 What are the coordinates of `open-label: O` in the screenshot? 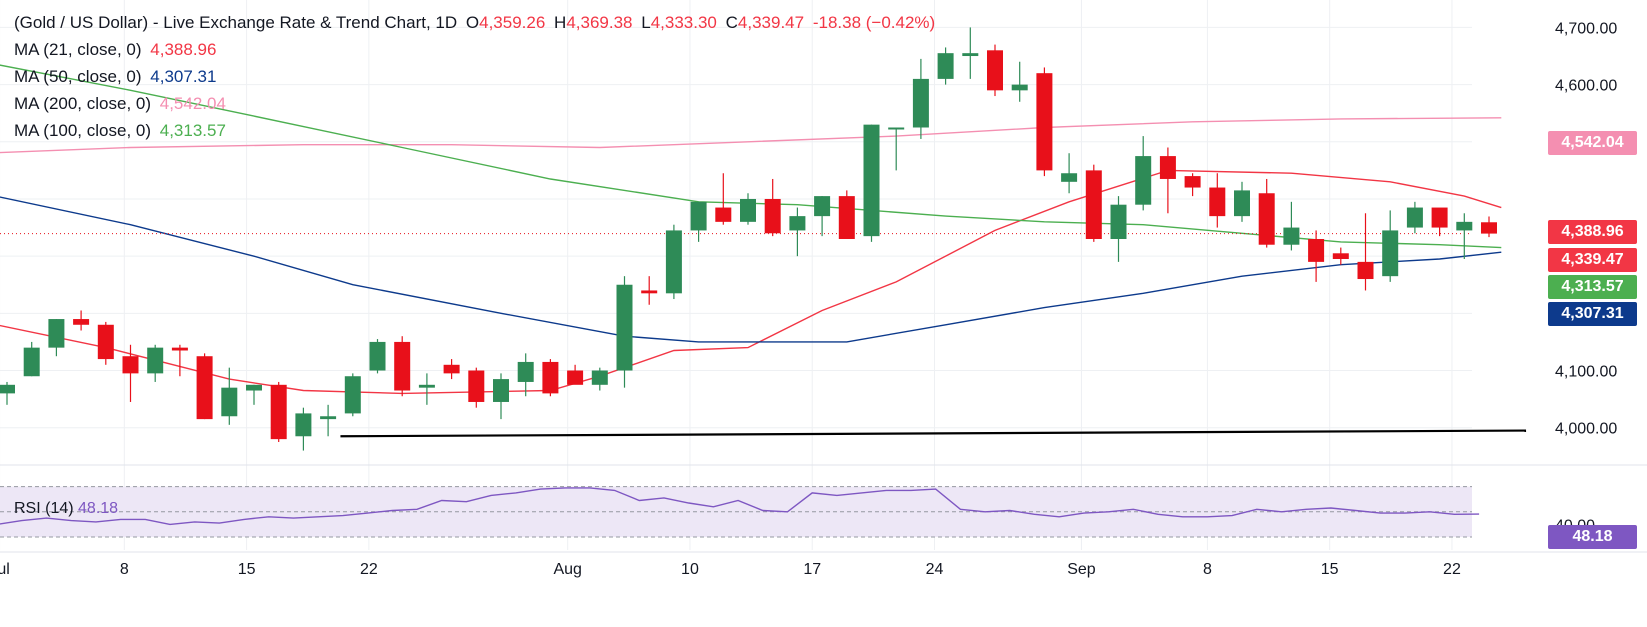 It's located at (472, 22).